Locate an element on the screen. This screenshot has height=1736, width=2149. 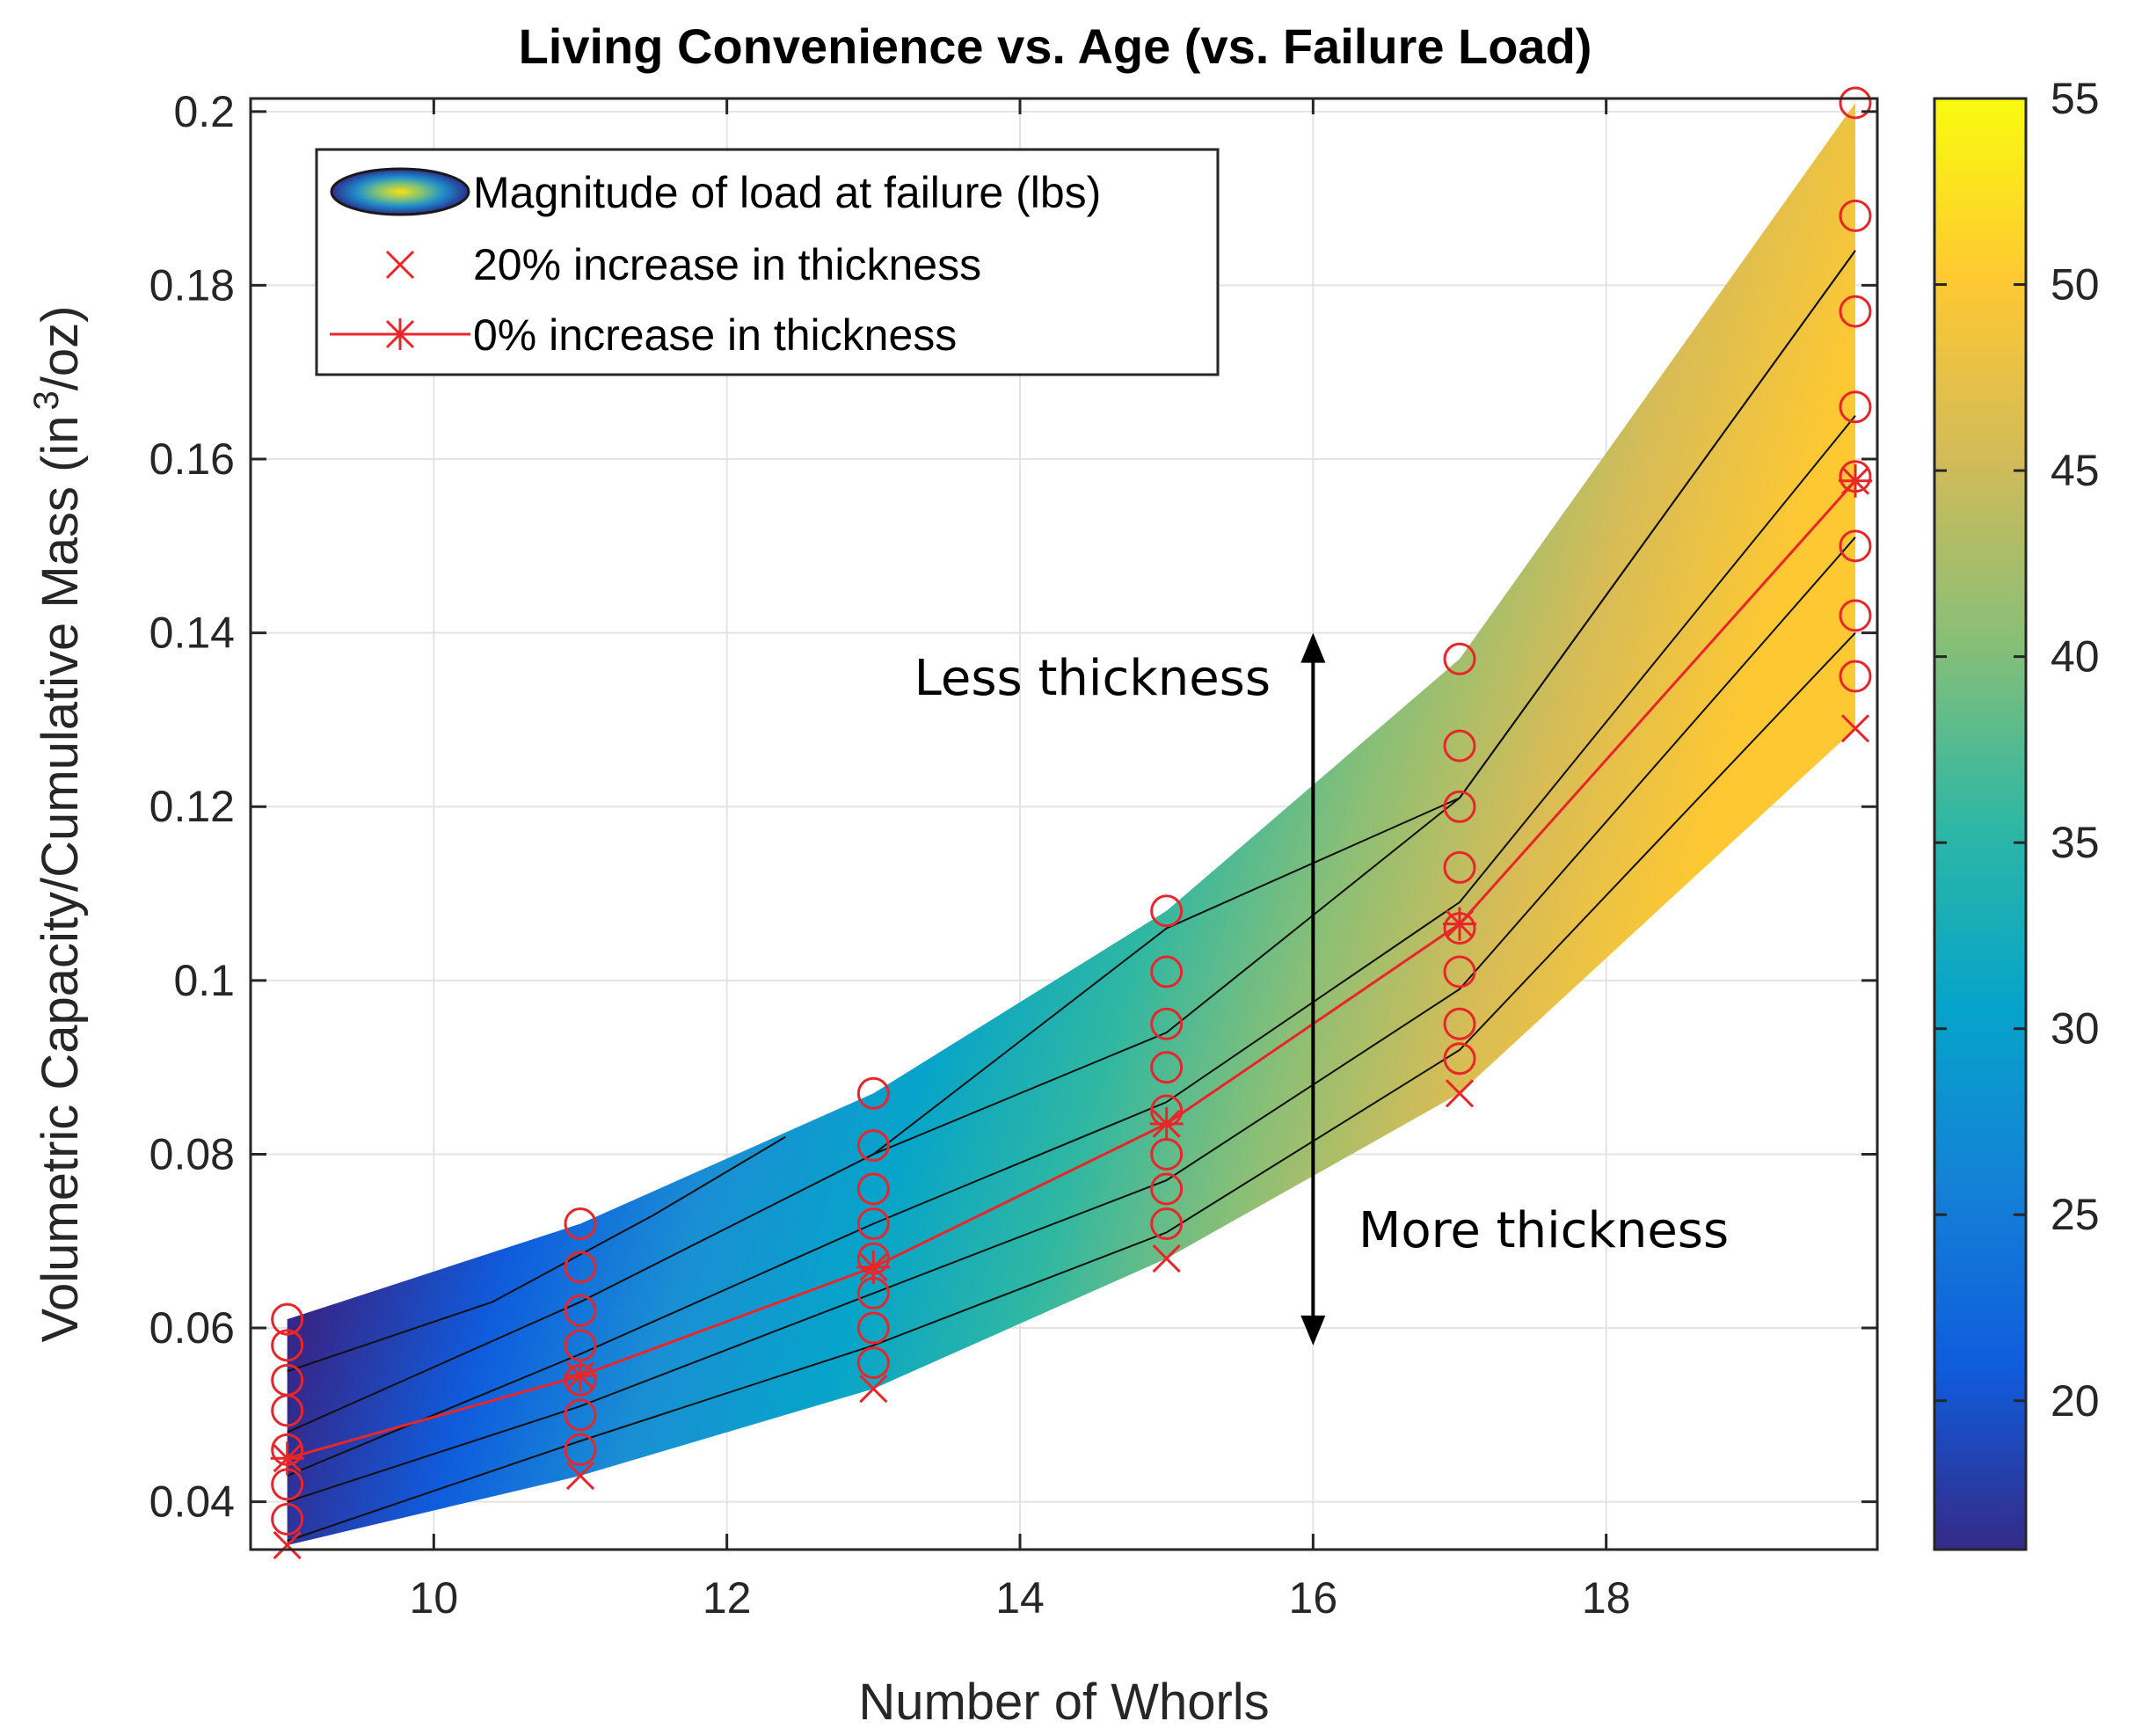
colorbar-tick-label: 35 is located at coordinates (2075, 843).